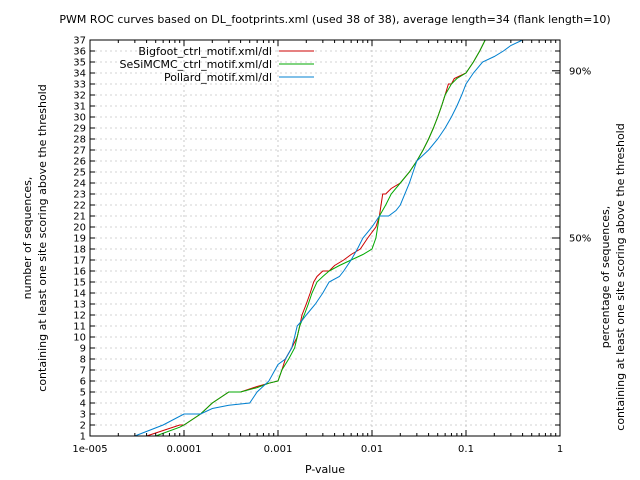 The image size is (640, 480). I want to click on legend-label-2: SeSiMCMC_ctrl_motif.xml/dl, so click(196, 64).